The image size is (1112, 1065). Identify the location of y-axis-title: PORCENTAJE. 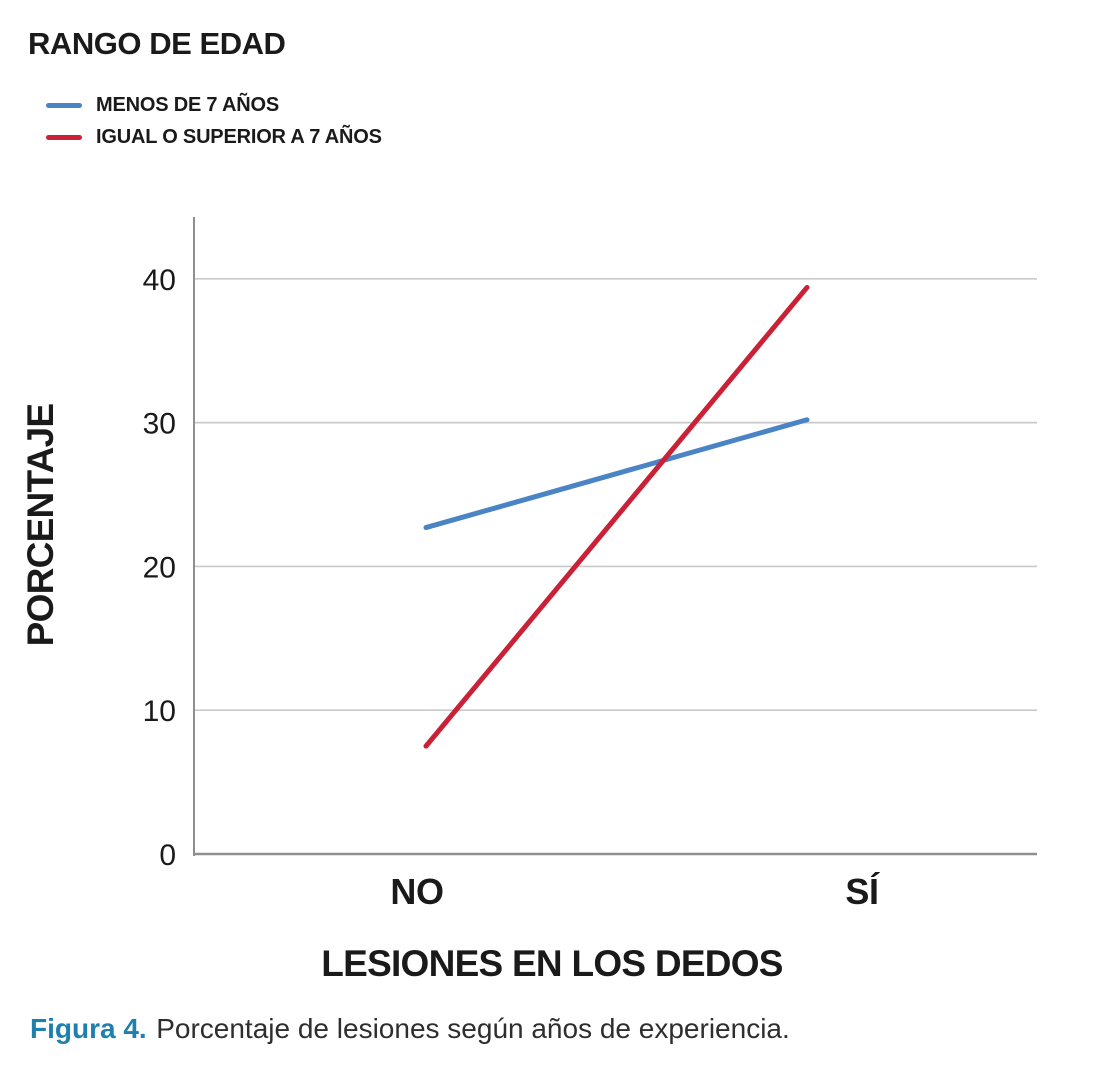
(40, 525).